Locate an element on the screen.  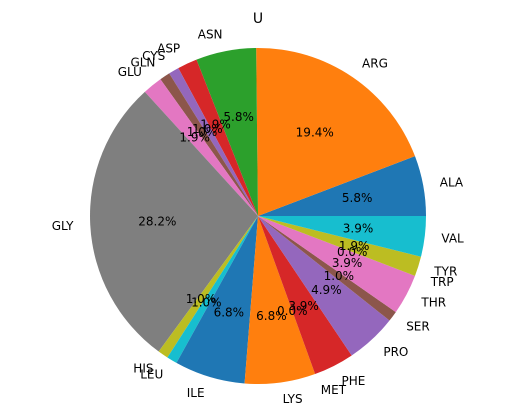
pie-slice-gln is located at coordinates (209, 144).